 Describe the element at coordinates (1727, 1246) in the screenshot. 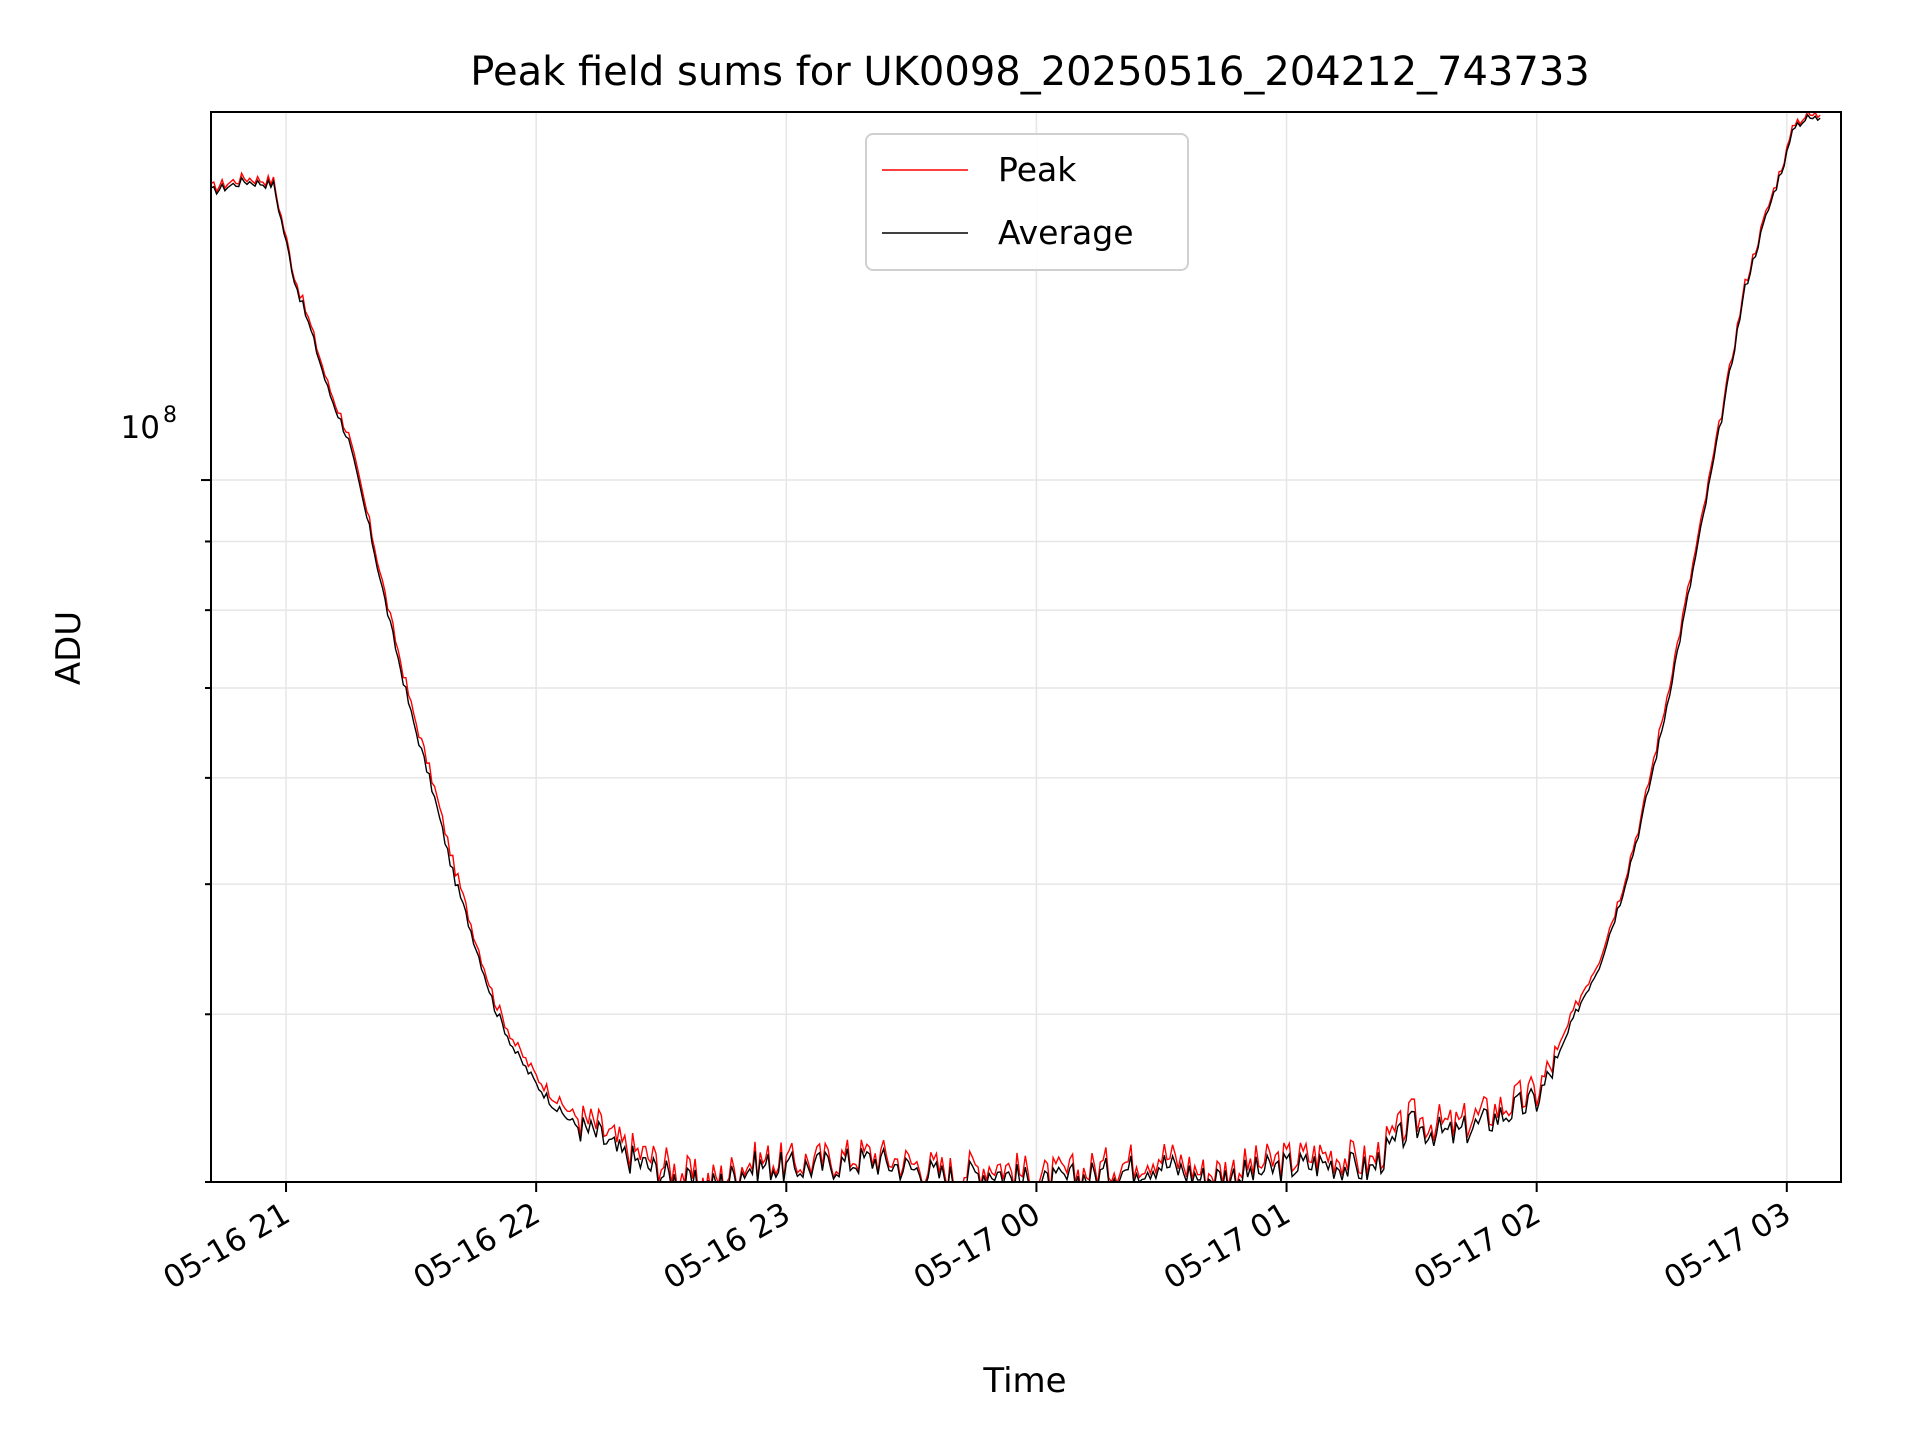

I see `x-tick-label: 05-17 03` at that location.